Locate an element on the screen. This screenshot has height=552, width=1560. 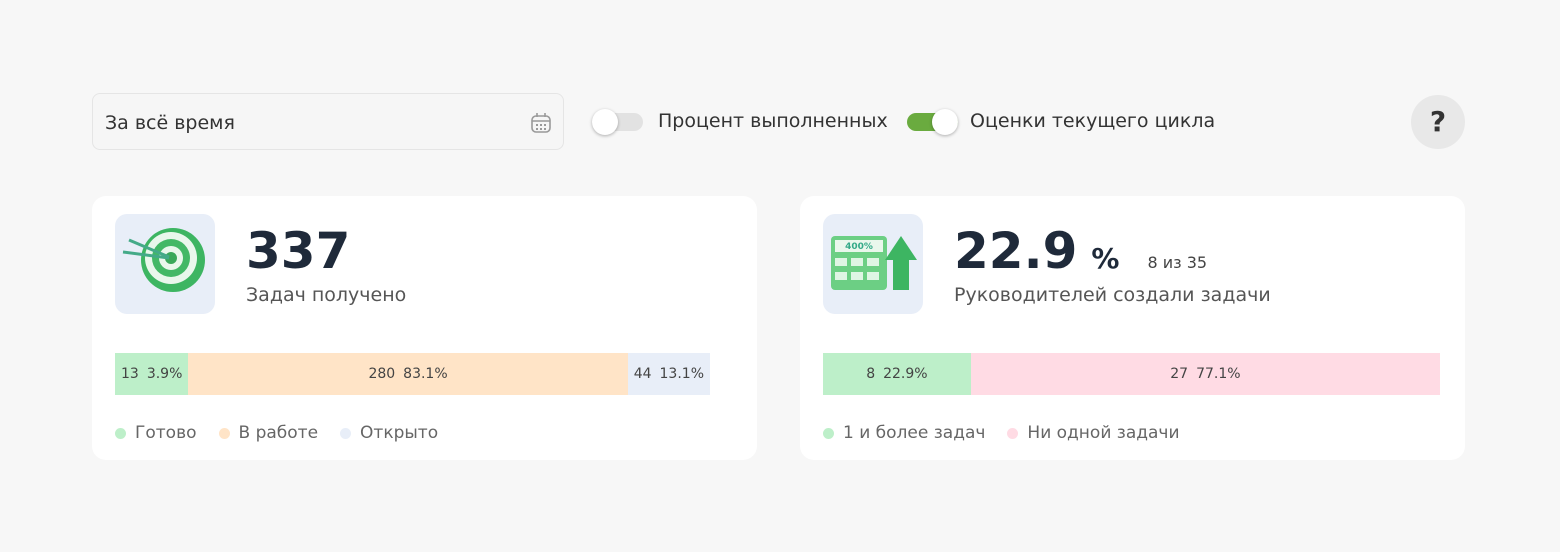
bar-segment: 8 22.9% is located at coordinates (897, 374).